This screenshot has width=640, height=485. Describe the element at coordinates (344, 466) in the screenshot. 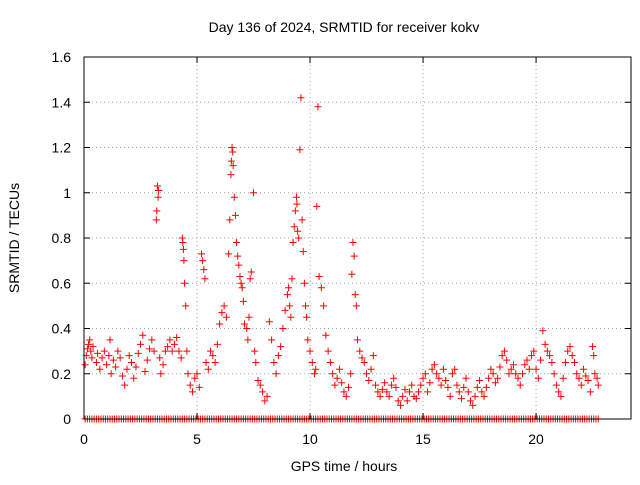

I see `x-axis-label: GPS time / hours` at that location.